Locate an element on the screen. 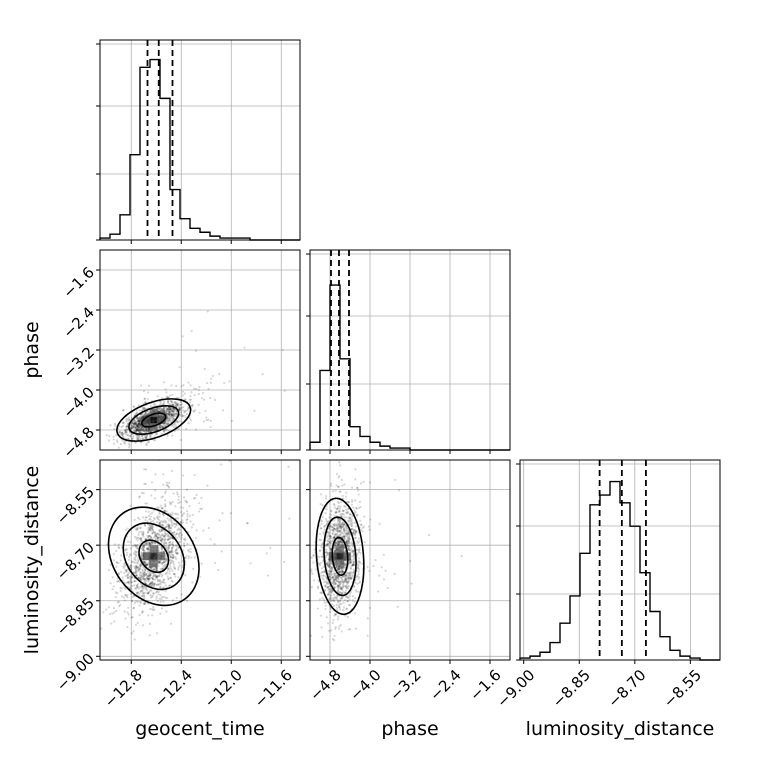  histogram-geocent_time is located at coordinates (199, 149).